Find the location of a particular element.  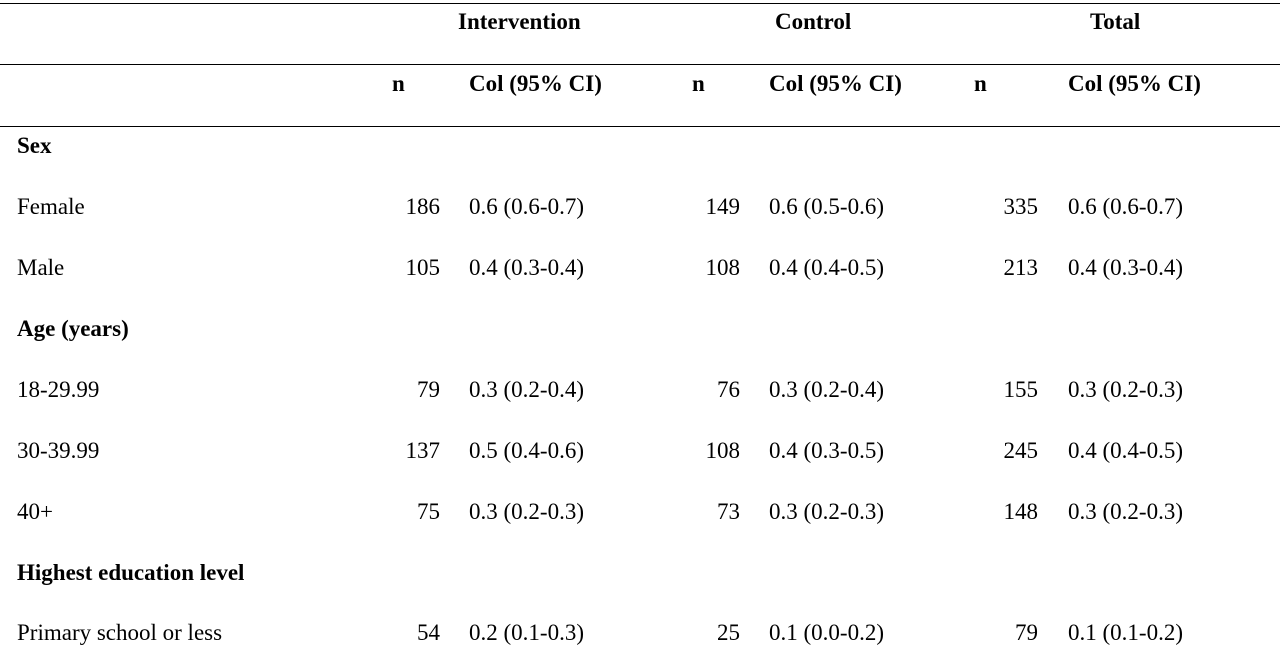

cell-control-n: 76 is located at coordinates (728, 389).